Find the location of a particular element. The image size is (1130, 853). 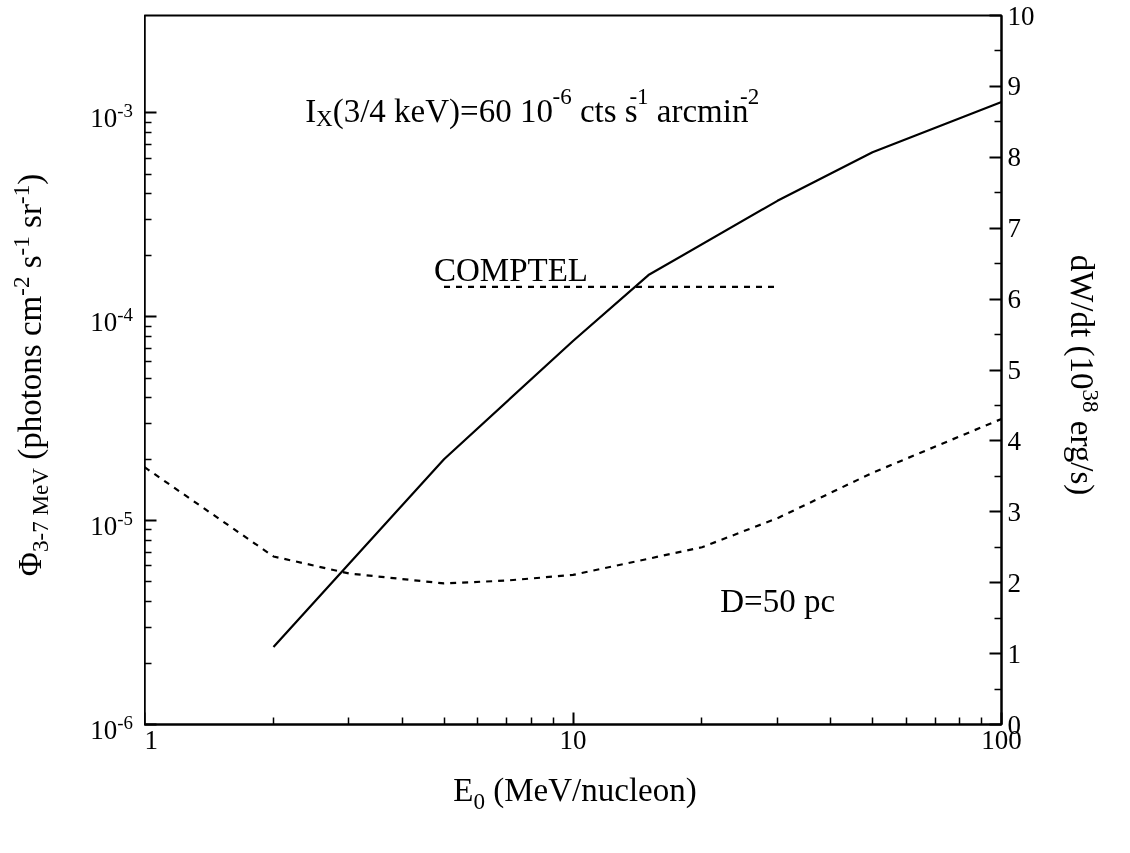

x-axis-title: E$_{0}$ (MeV/nucleon) is located at coordinates (575, 793).